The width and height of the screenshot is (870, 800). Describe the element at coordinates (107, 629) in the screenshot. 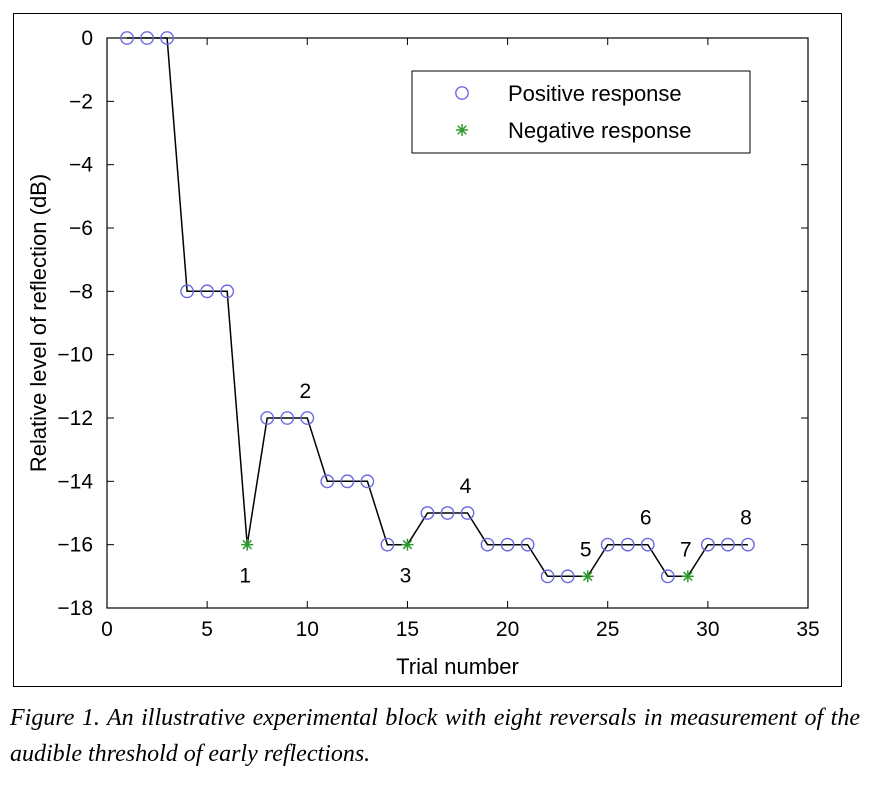

I see `x-tick-label: 0` at that location.